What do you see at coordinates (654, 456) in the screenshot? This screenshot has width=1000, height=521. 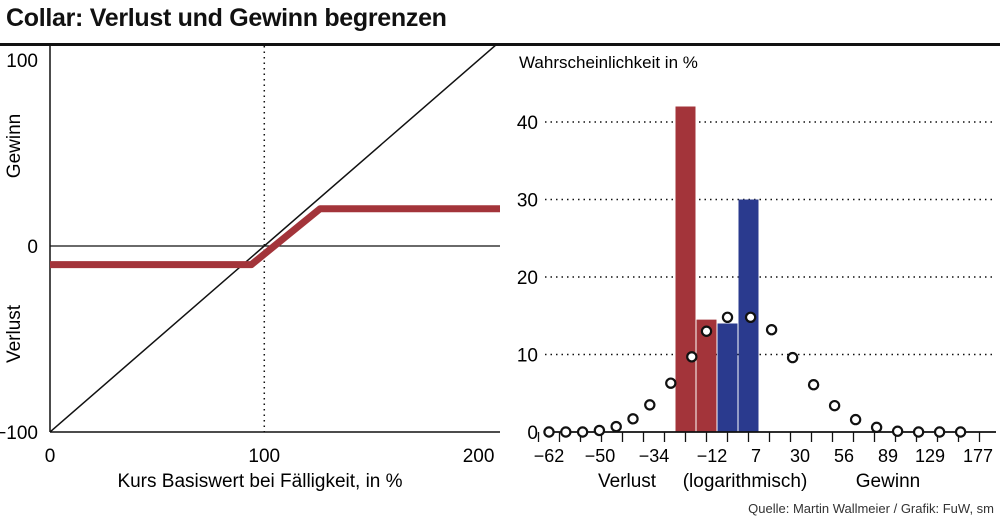 I see `x-tick-label: −34` at bounding box center [654, 456].